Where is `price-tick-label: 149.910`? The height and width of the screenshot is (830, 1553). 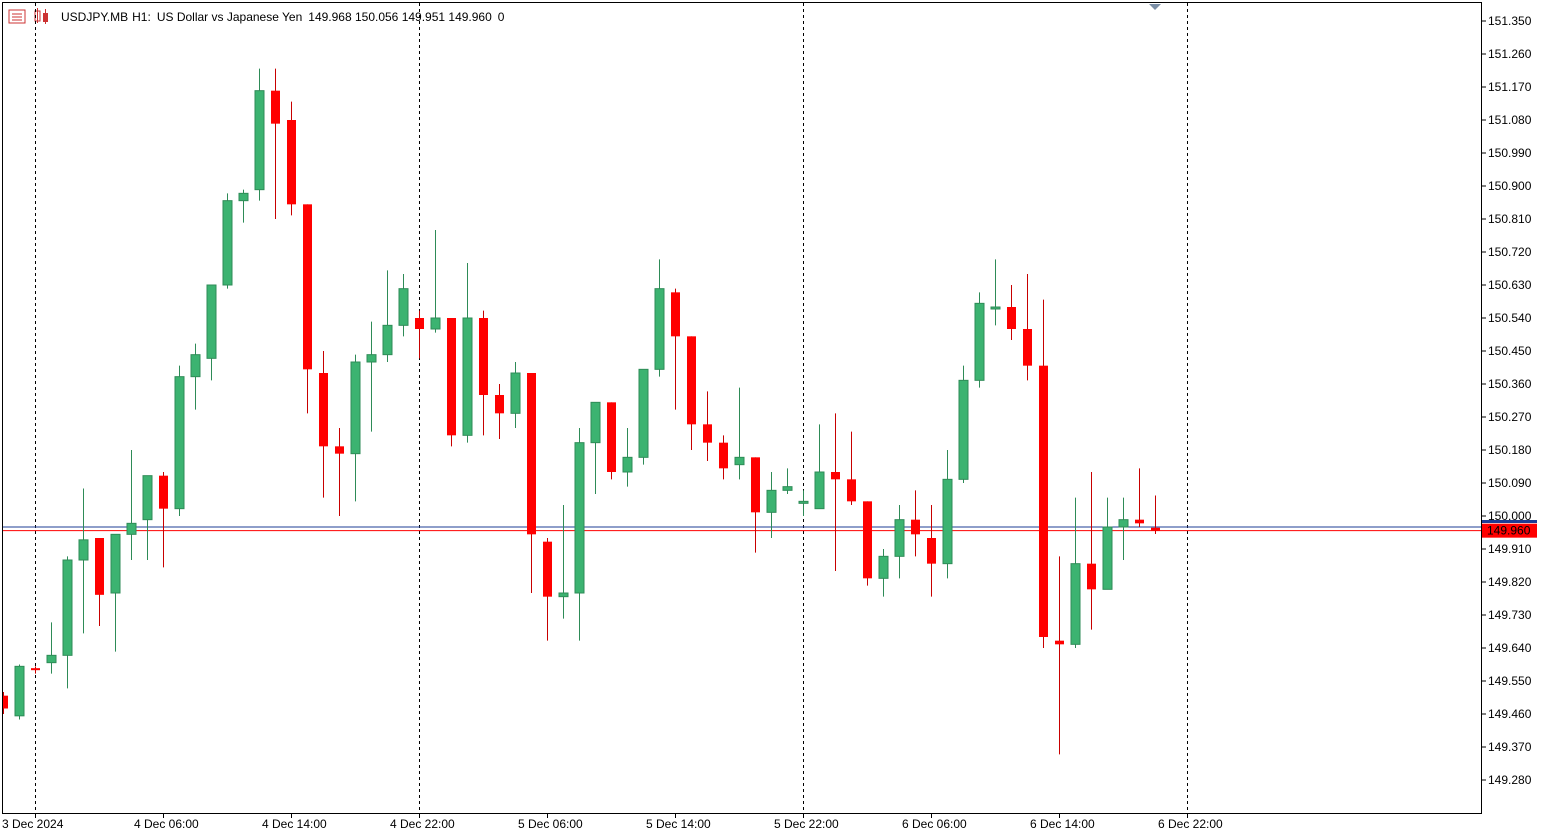
price-tick-label: 149.910 is located at coordinates (1510, 549).